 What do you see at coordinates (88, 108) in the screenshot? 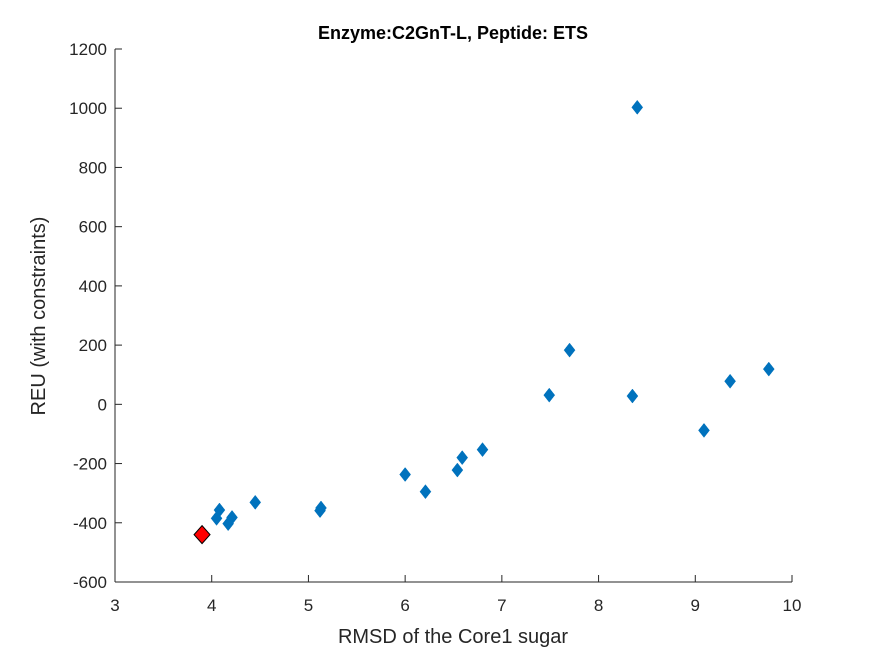
I see `y-tick-label: 1000` at bounding box center [88, 108].